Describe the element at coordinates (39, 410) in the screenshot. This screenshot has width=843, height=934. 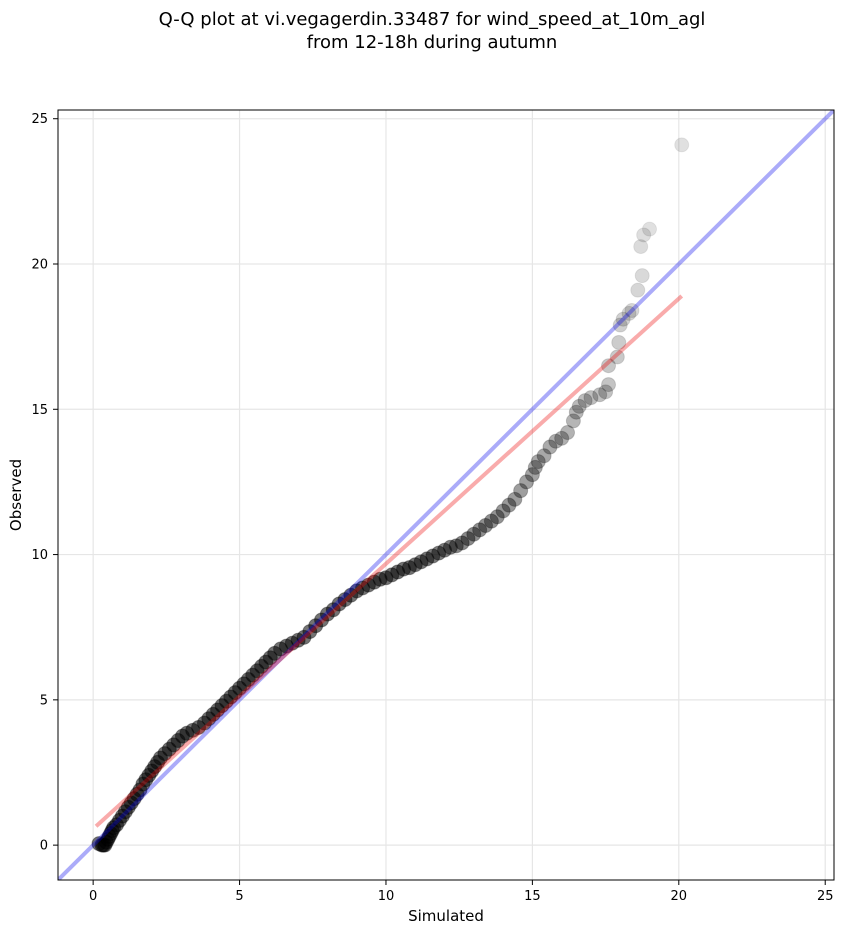
I see `y-tick-label: 15` at that location.